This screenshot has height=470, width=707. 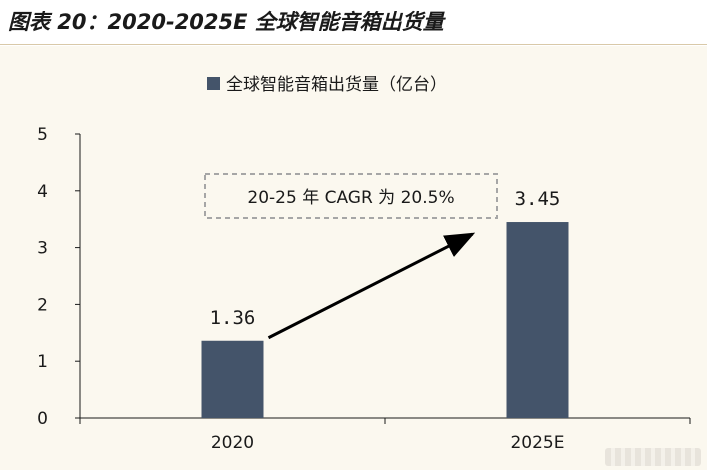 I want to click on legend-label: 全球智能音箱出货量（亿台）, so click(x=336, y=85).